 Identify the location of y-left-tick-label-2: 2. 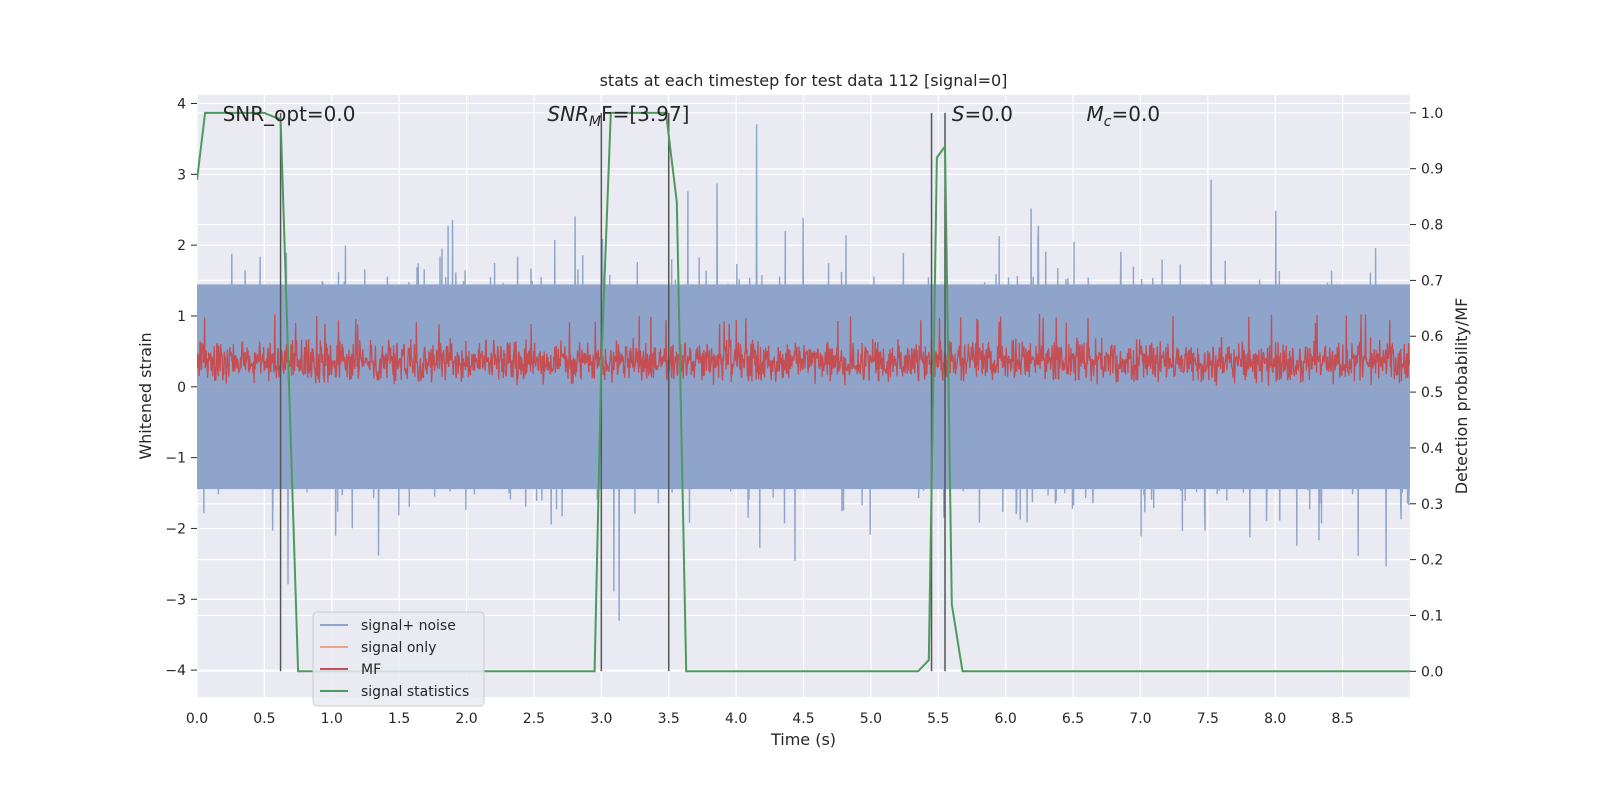
(181, 246).